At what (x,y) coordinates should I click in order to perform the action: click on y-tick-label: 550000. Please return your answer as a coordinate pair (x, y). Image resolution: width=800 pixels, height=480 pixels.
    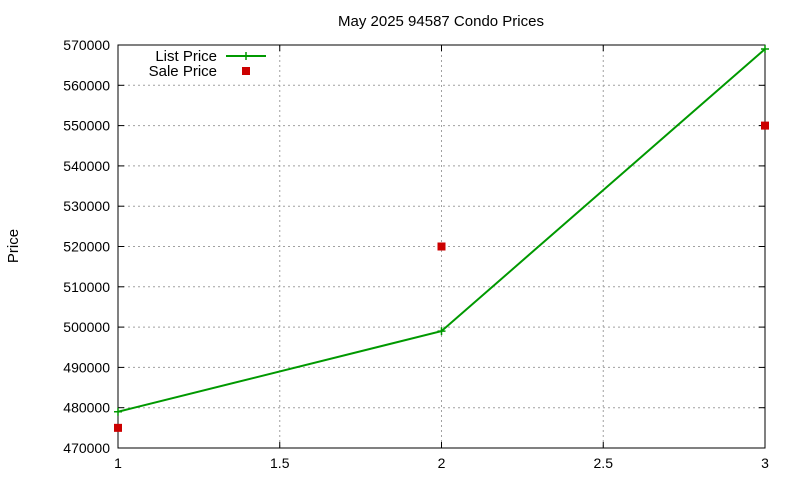
    Looking at the image, I should click on (86, 126).